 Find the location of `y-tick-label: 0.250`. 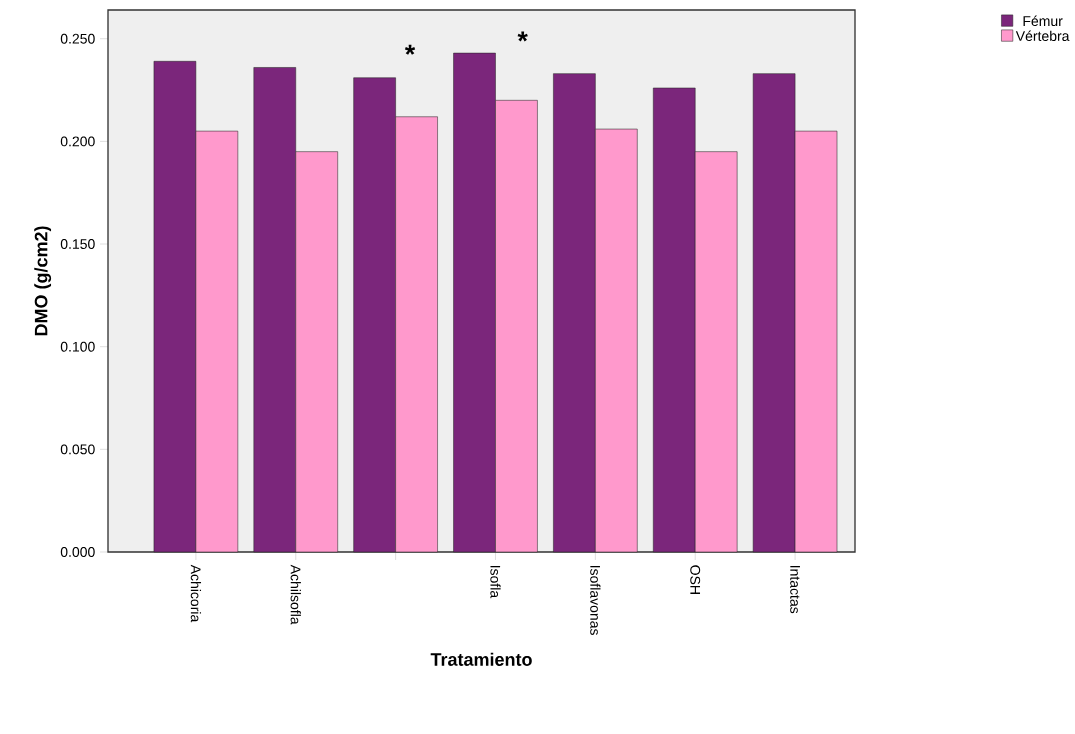

y-tick-label: 0.250 is located at coordinates (77, 38).